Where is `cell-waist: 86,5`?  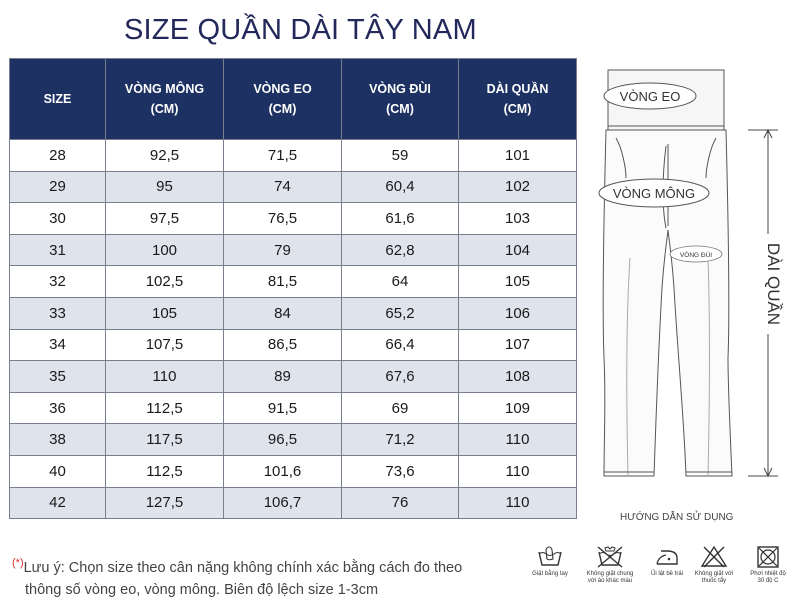
cell-waist: 86,5 is located at coordinates (282, 345).